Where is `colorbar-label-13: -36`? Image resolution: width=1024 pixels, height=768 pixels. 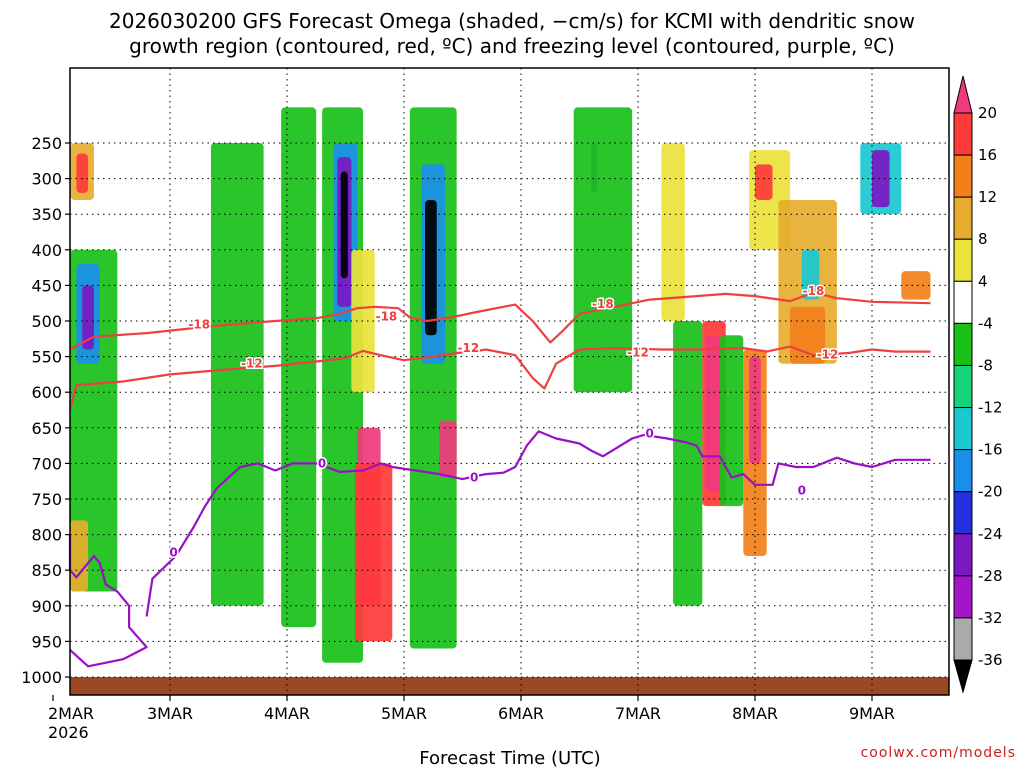
colorbar-label-13: -36 is located at coordinates (990, 660).